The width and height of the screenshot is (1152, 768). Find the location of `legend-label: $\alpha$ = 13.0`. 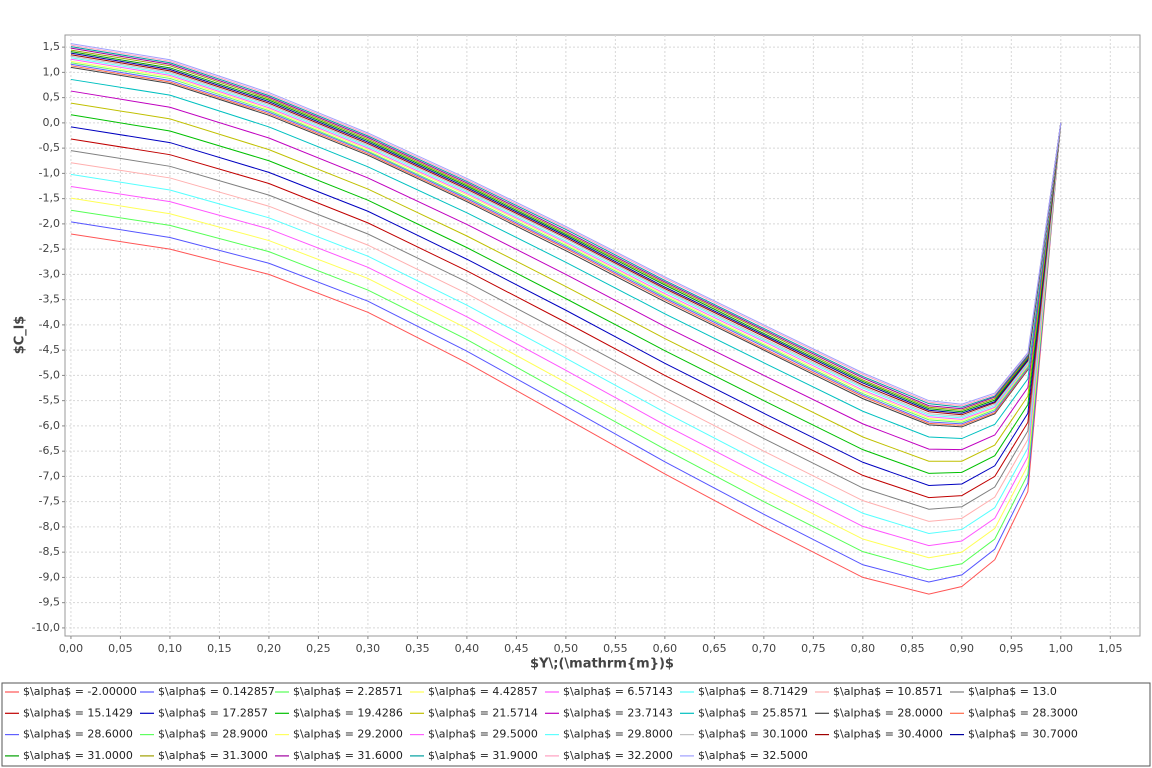

legend-label: $\alpha$ = 13.0 is located at coordinates (1012, 691).